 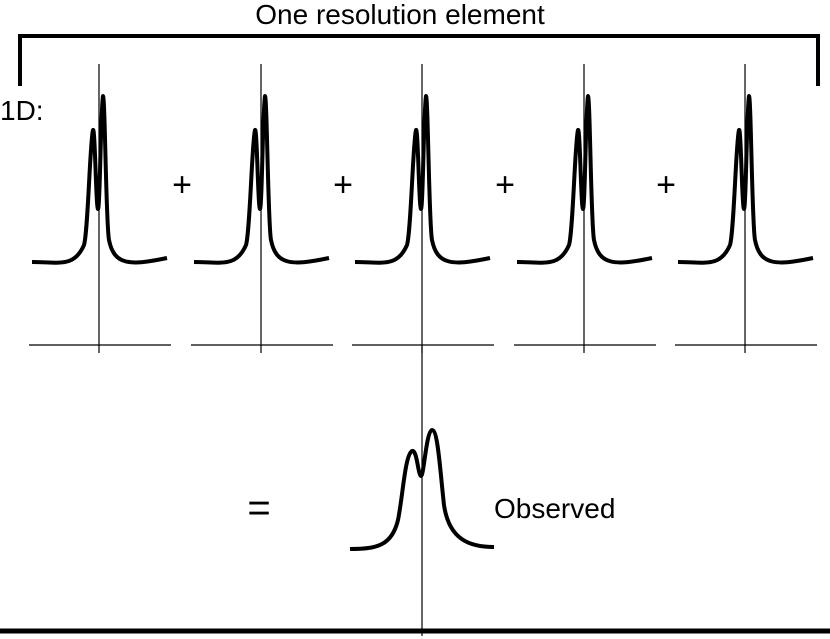 What do you see at coordinates (400, 15) in the screenshot?
I see `diagram-title: One resolution element` at bounding box center [400, 15].